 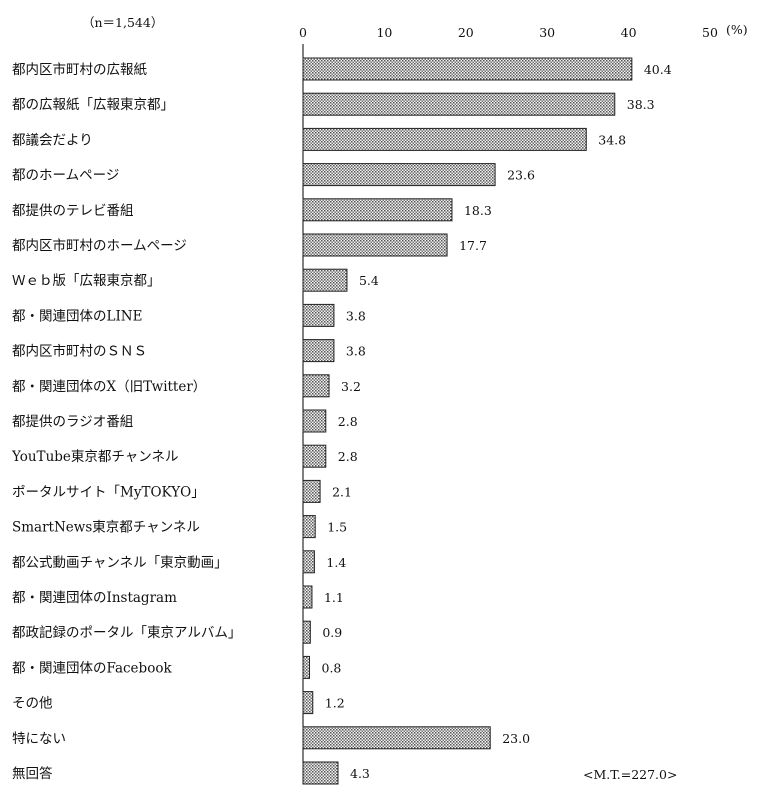 What do you see at coordinates (32, 773) in the screenshot?
I see `category-label: 無回答` at bounding box center [32, 773].